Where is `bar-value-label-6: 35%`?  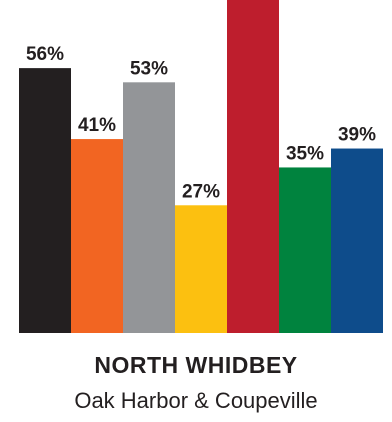 bar-value-label-6: 35% is located at coordinates (305, 153).